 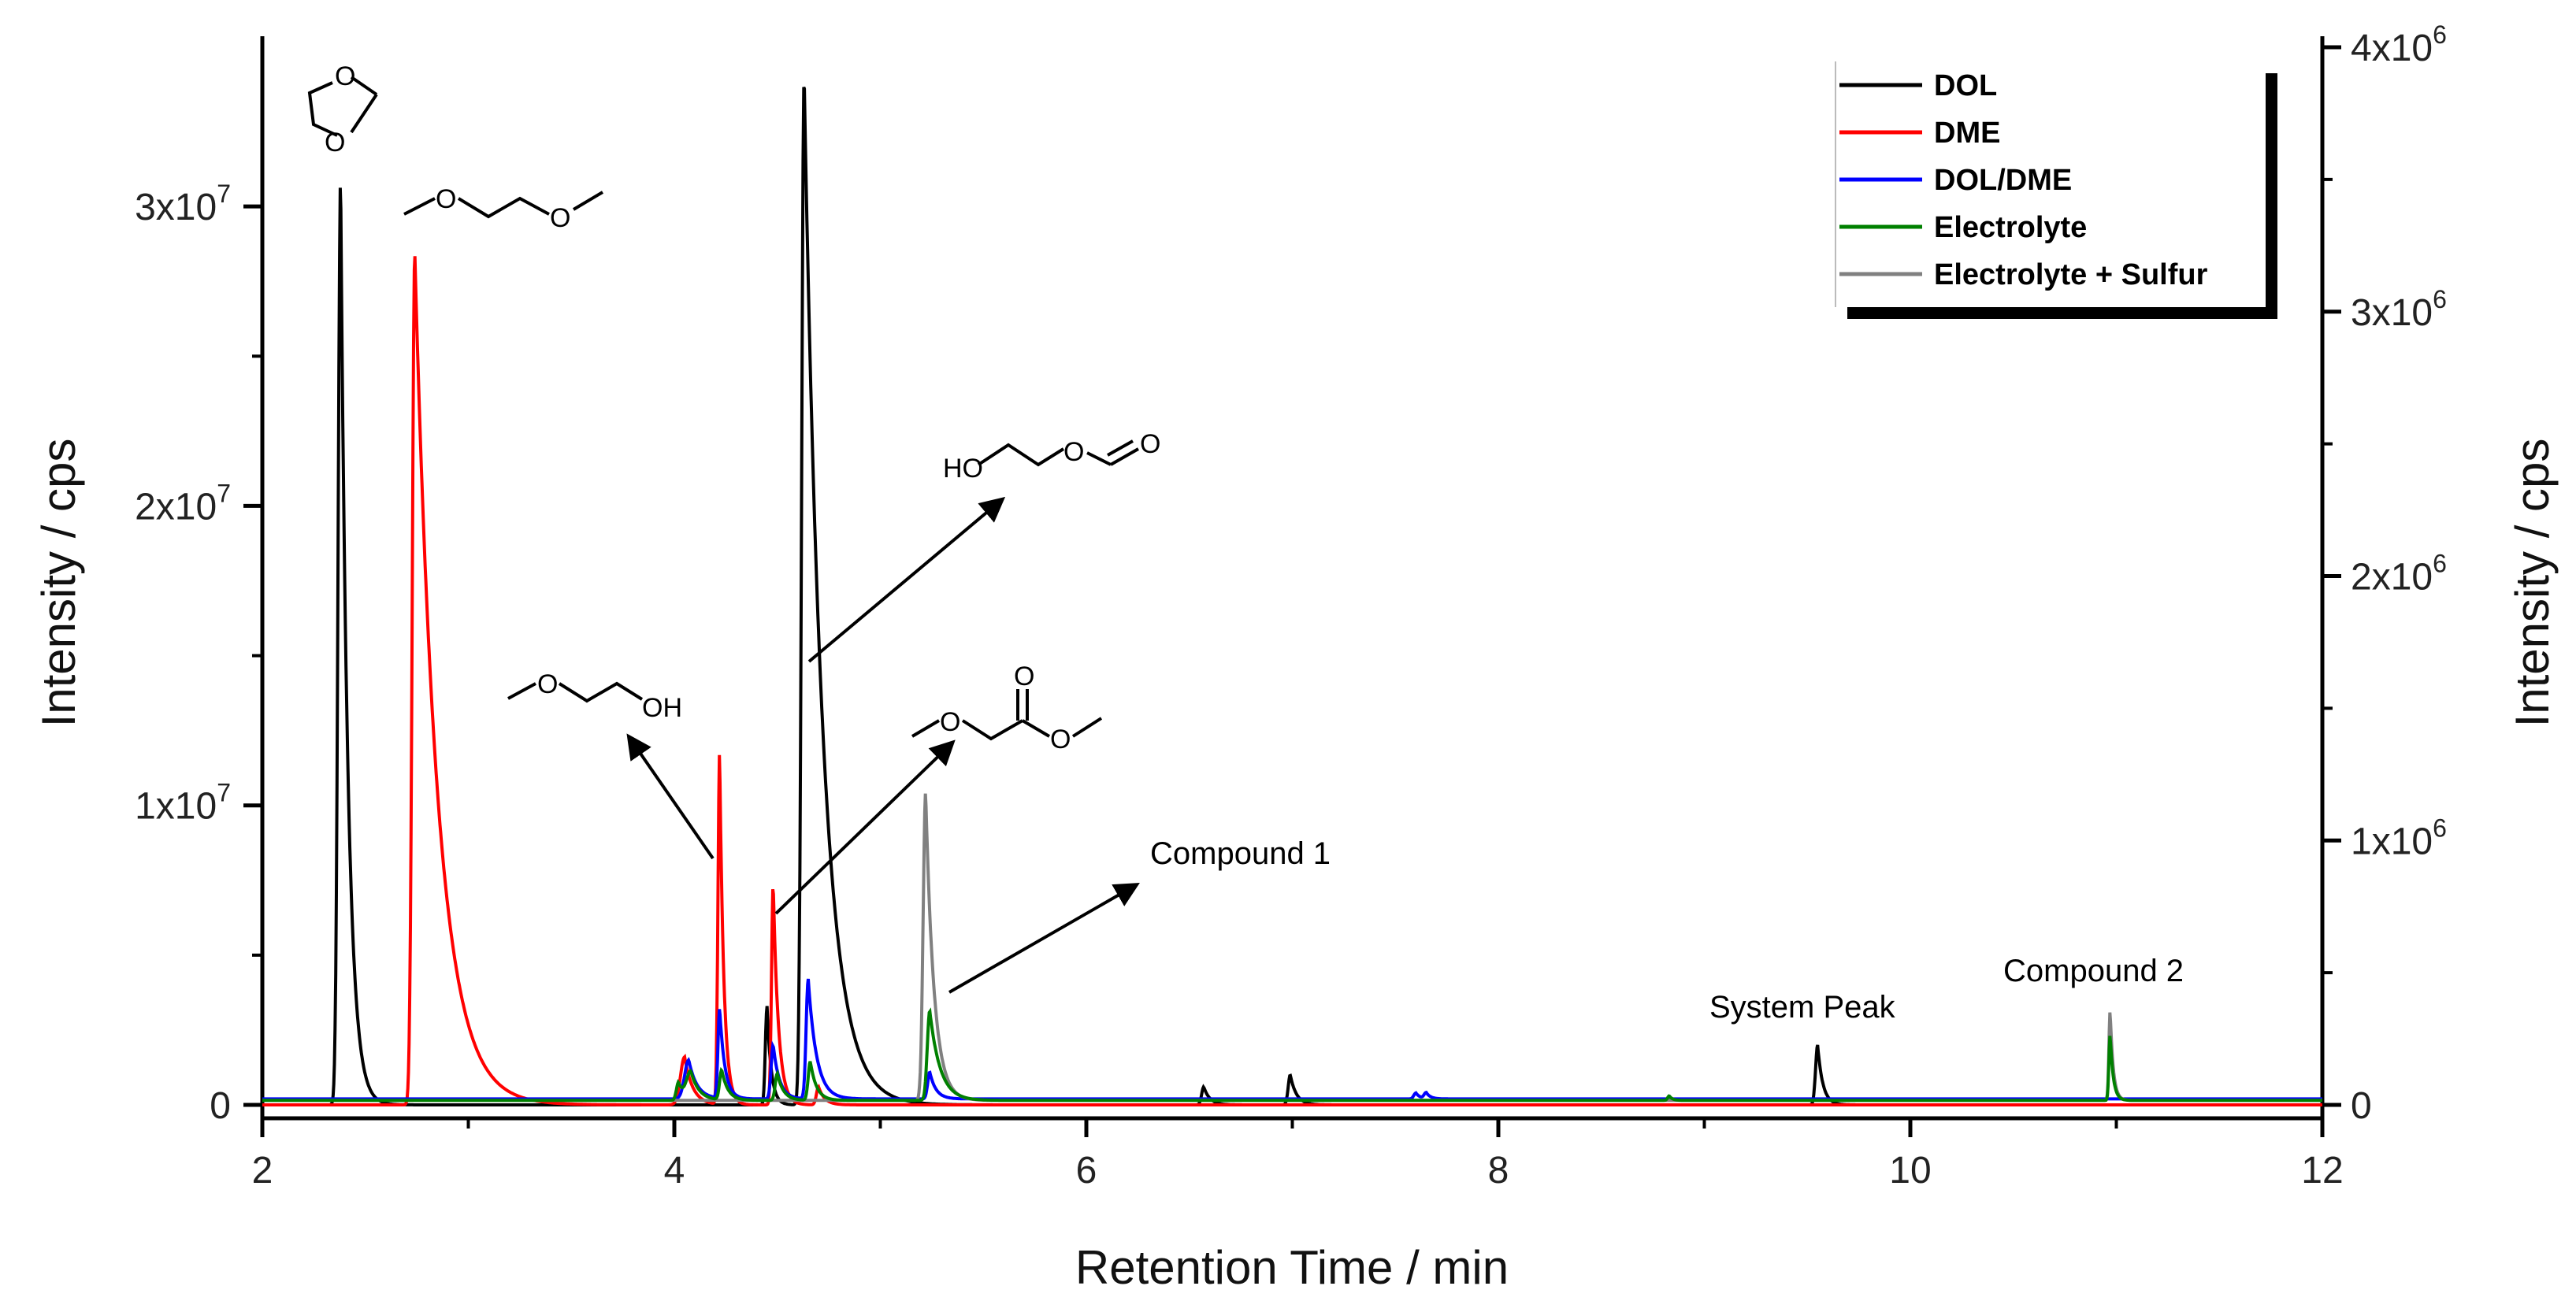 I want to click on legend-label-0: DOL, so click(x=1965, y=85).